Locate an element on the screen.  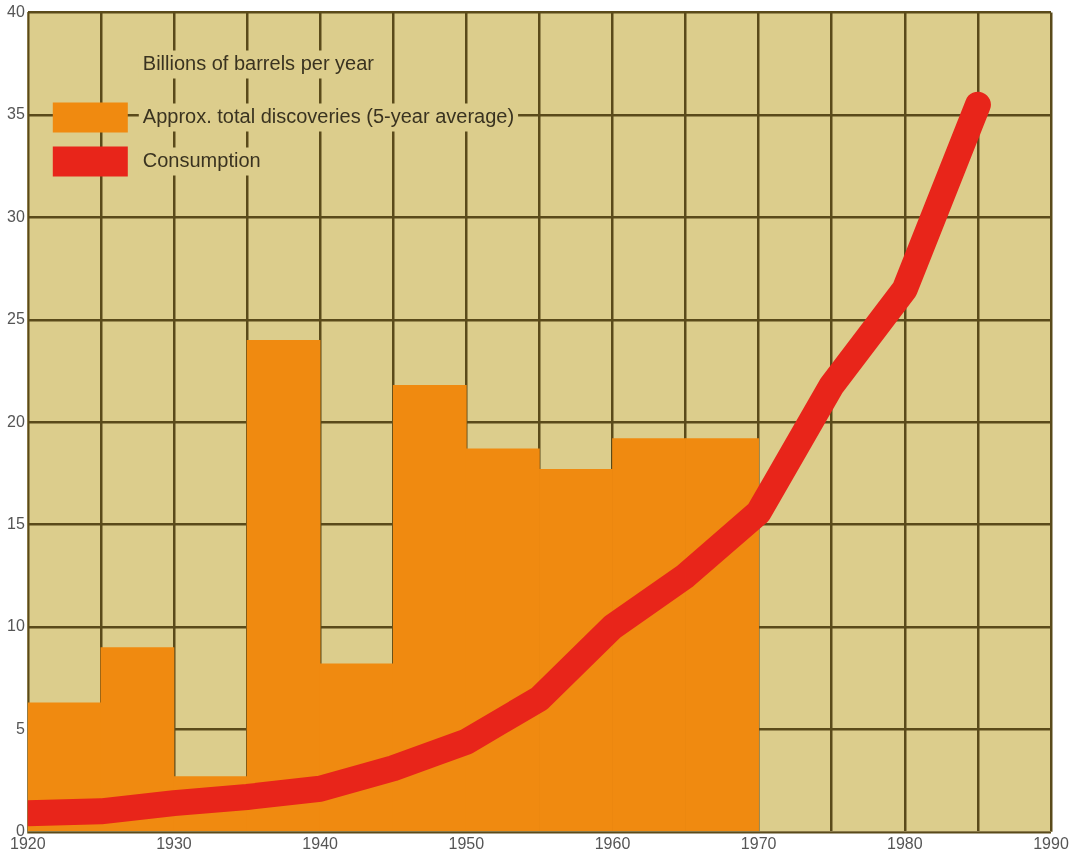
y-tick-label: 15 is located at coordinates (16, 524).